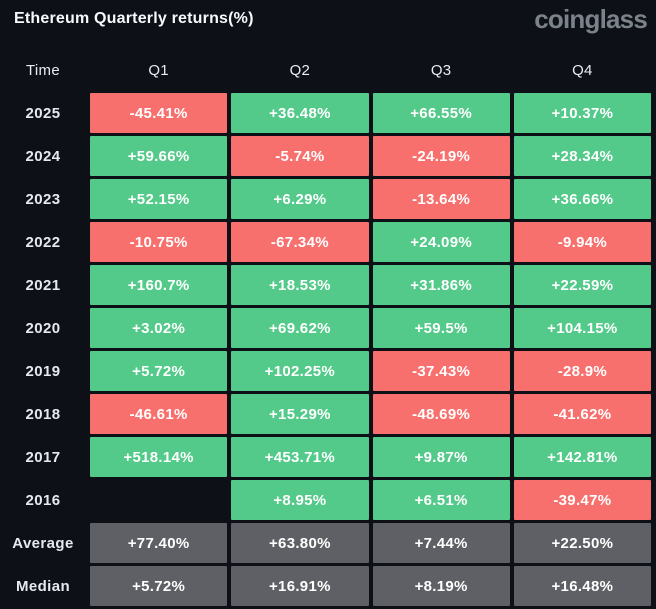  What do you see at coordinates (43, 500) in the screenshot?
I see `row-label-2016: 2016` at bounding box center [43, 500].